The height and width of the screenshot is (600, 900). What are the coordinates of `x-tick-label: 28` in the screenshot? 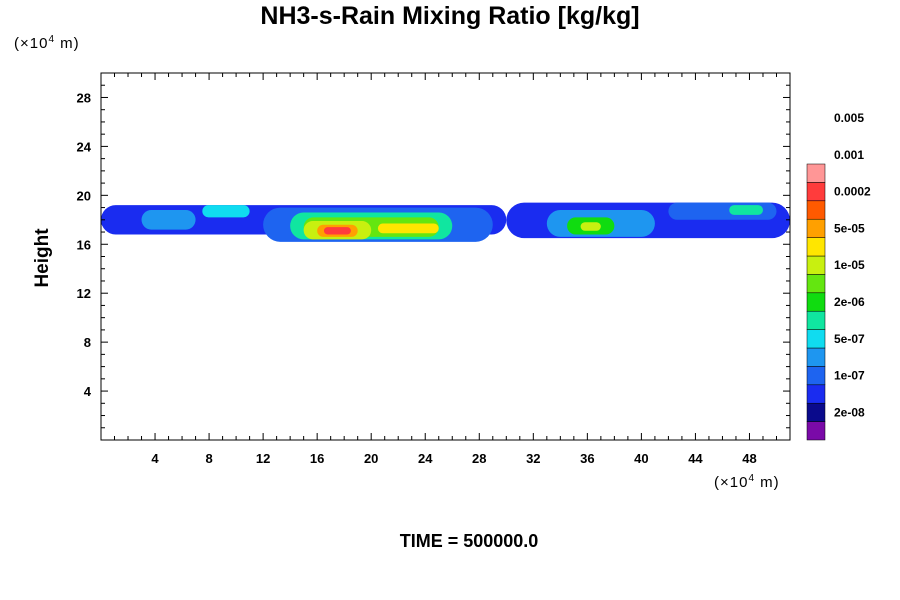 It's located at (479, 458).